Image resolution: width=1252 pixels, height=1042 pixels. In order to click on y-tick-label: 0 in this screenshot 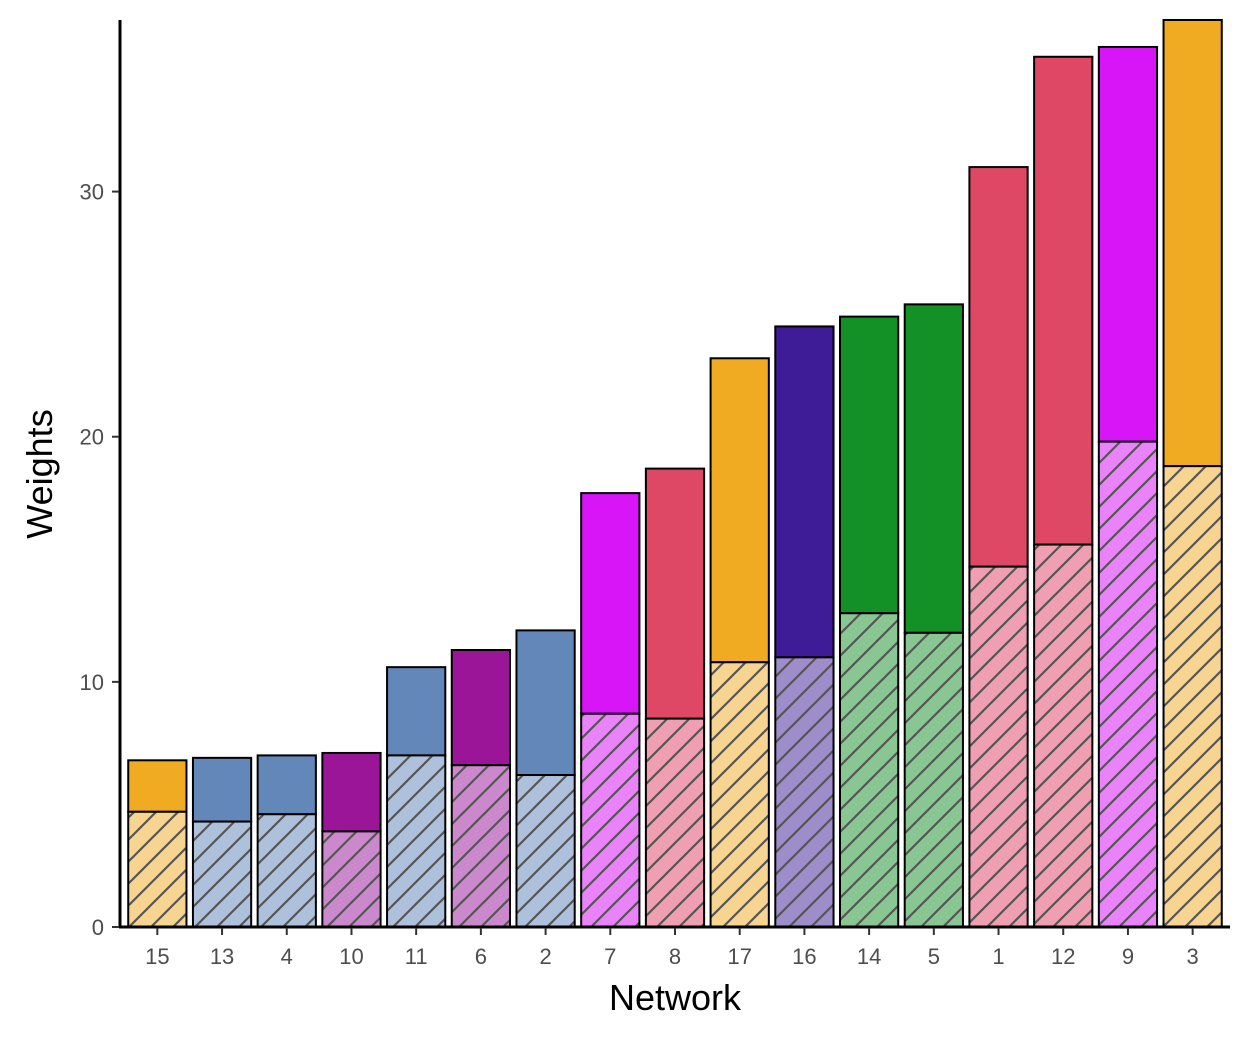, I will do `click(98, 927)`.